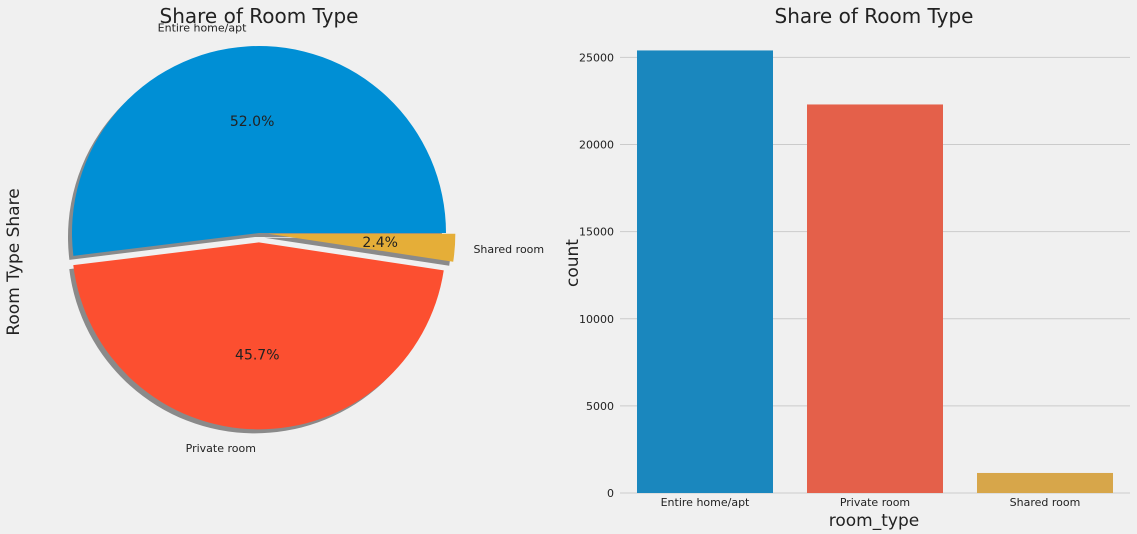  What do you see at coordinates (259, 150) in the screenshot?
I see `pie-slice-entire-home-apt` at bounding box center [259, 150].